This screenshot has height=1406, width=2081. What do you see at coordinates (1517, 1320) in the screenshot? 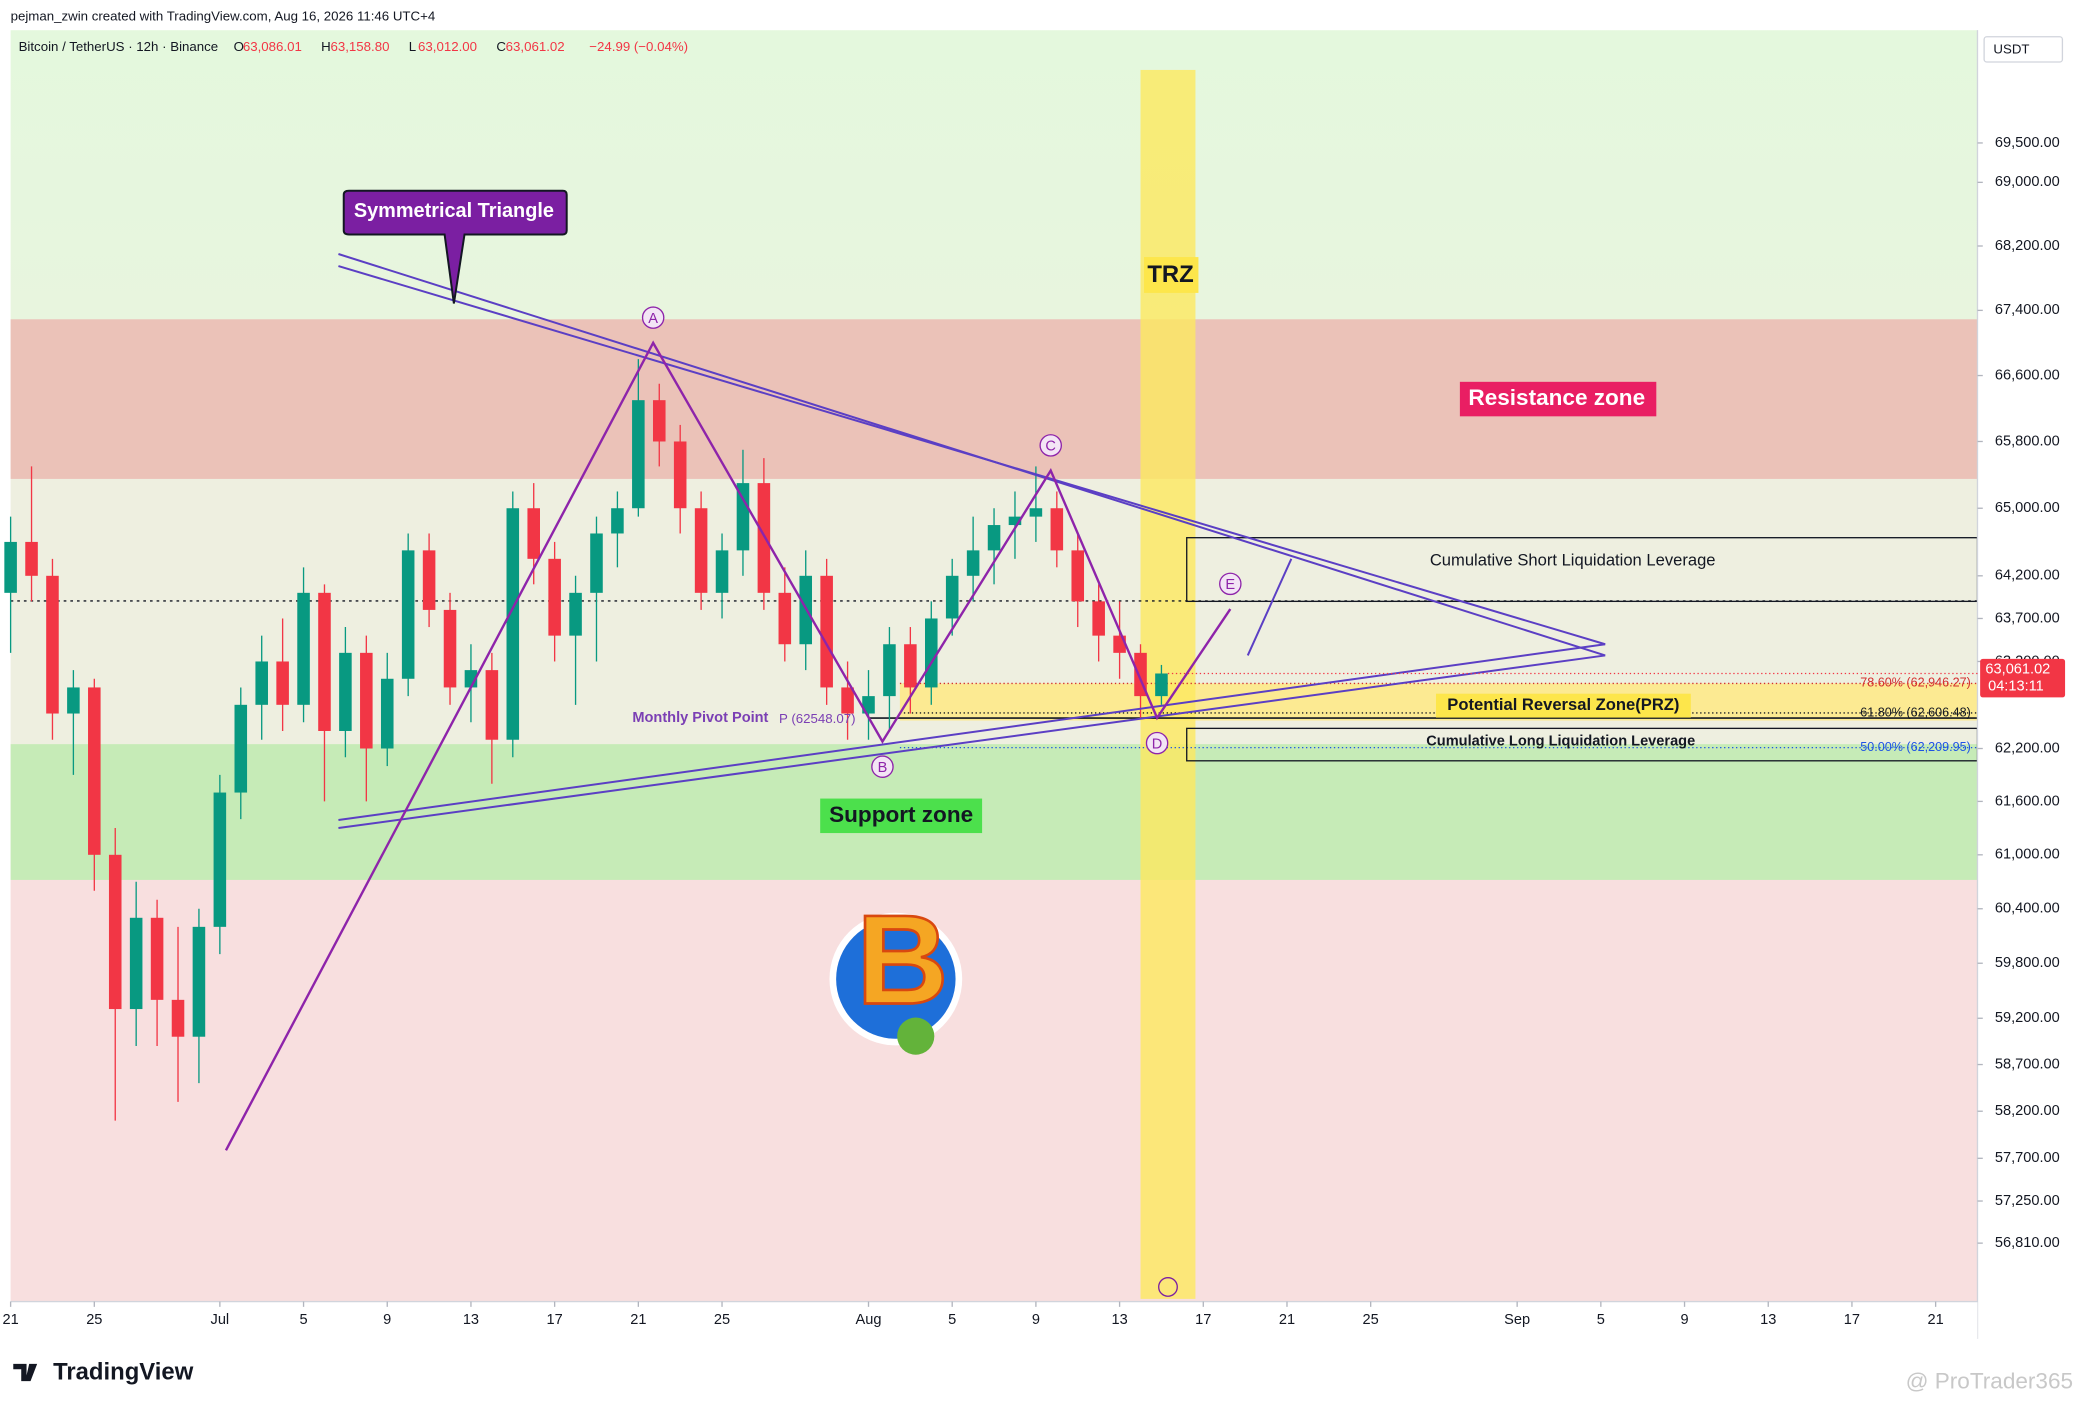
I see `x-tick-label: Sep` at bounding box center [1517, 1320].